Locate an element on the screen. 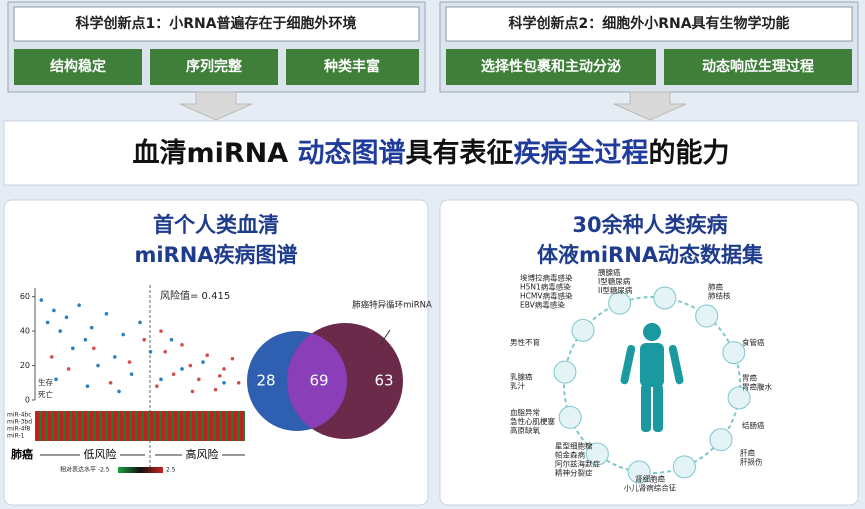  pointer is located at coordinates (385, 337).